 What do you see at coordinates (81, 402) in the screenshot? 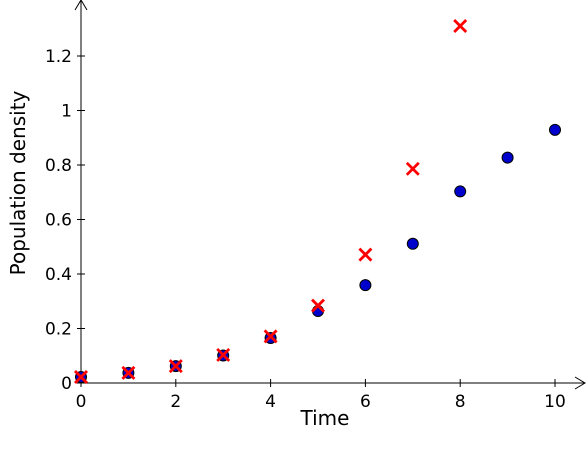
I see `x-tick-label: 0` at bounding box center [81, 402].